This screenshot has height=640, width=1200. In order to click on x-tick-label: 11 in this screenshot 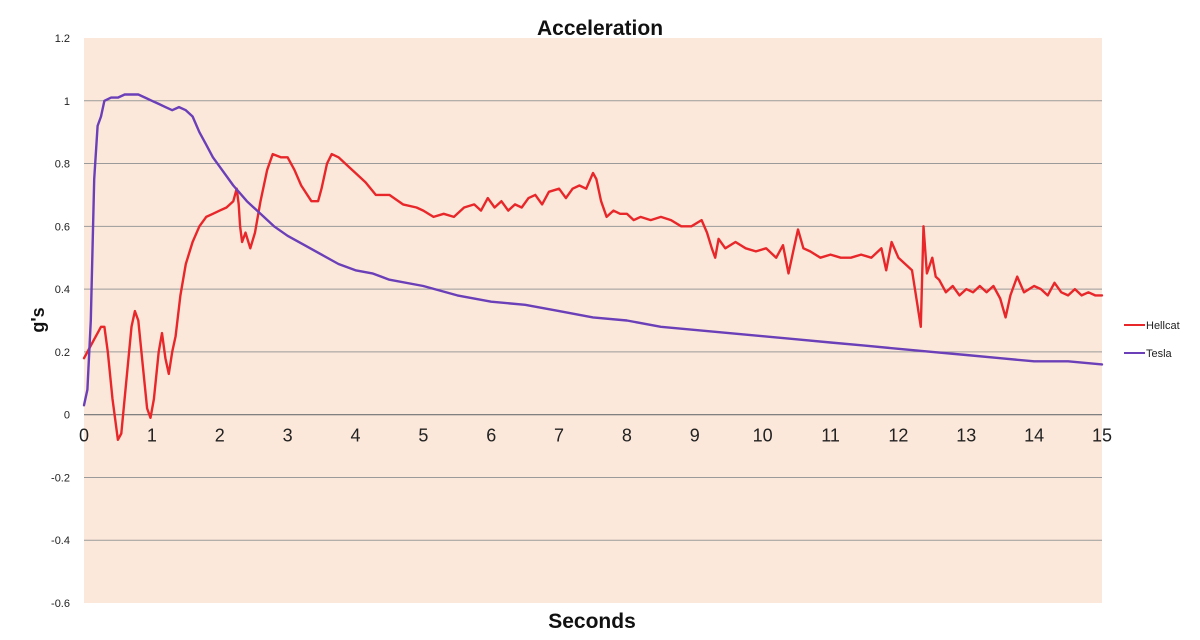, I will do `click(830, 436)`.